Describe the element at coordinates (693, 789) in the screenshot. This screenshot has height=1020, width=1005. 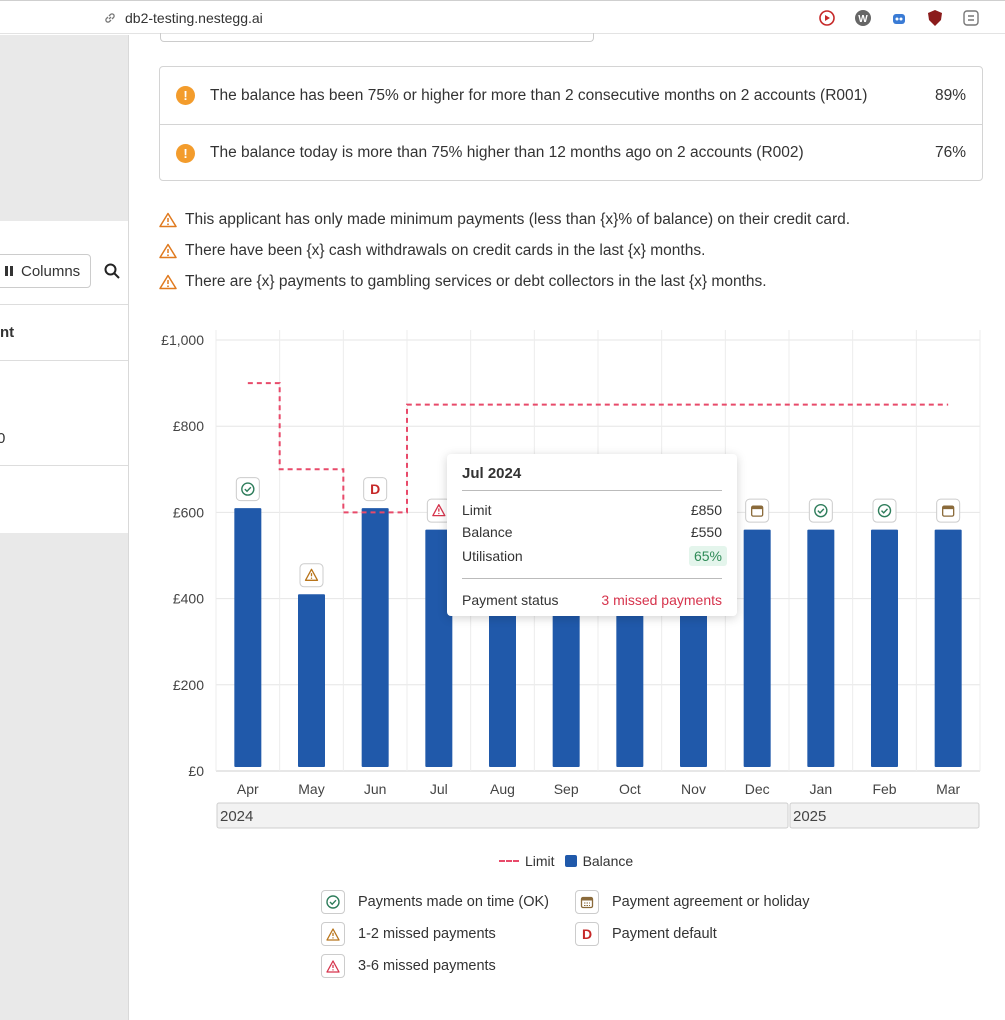
I see `x-tick-label: Nov` at that location.